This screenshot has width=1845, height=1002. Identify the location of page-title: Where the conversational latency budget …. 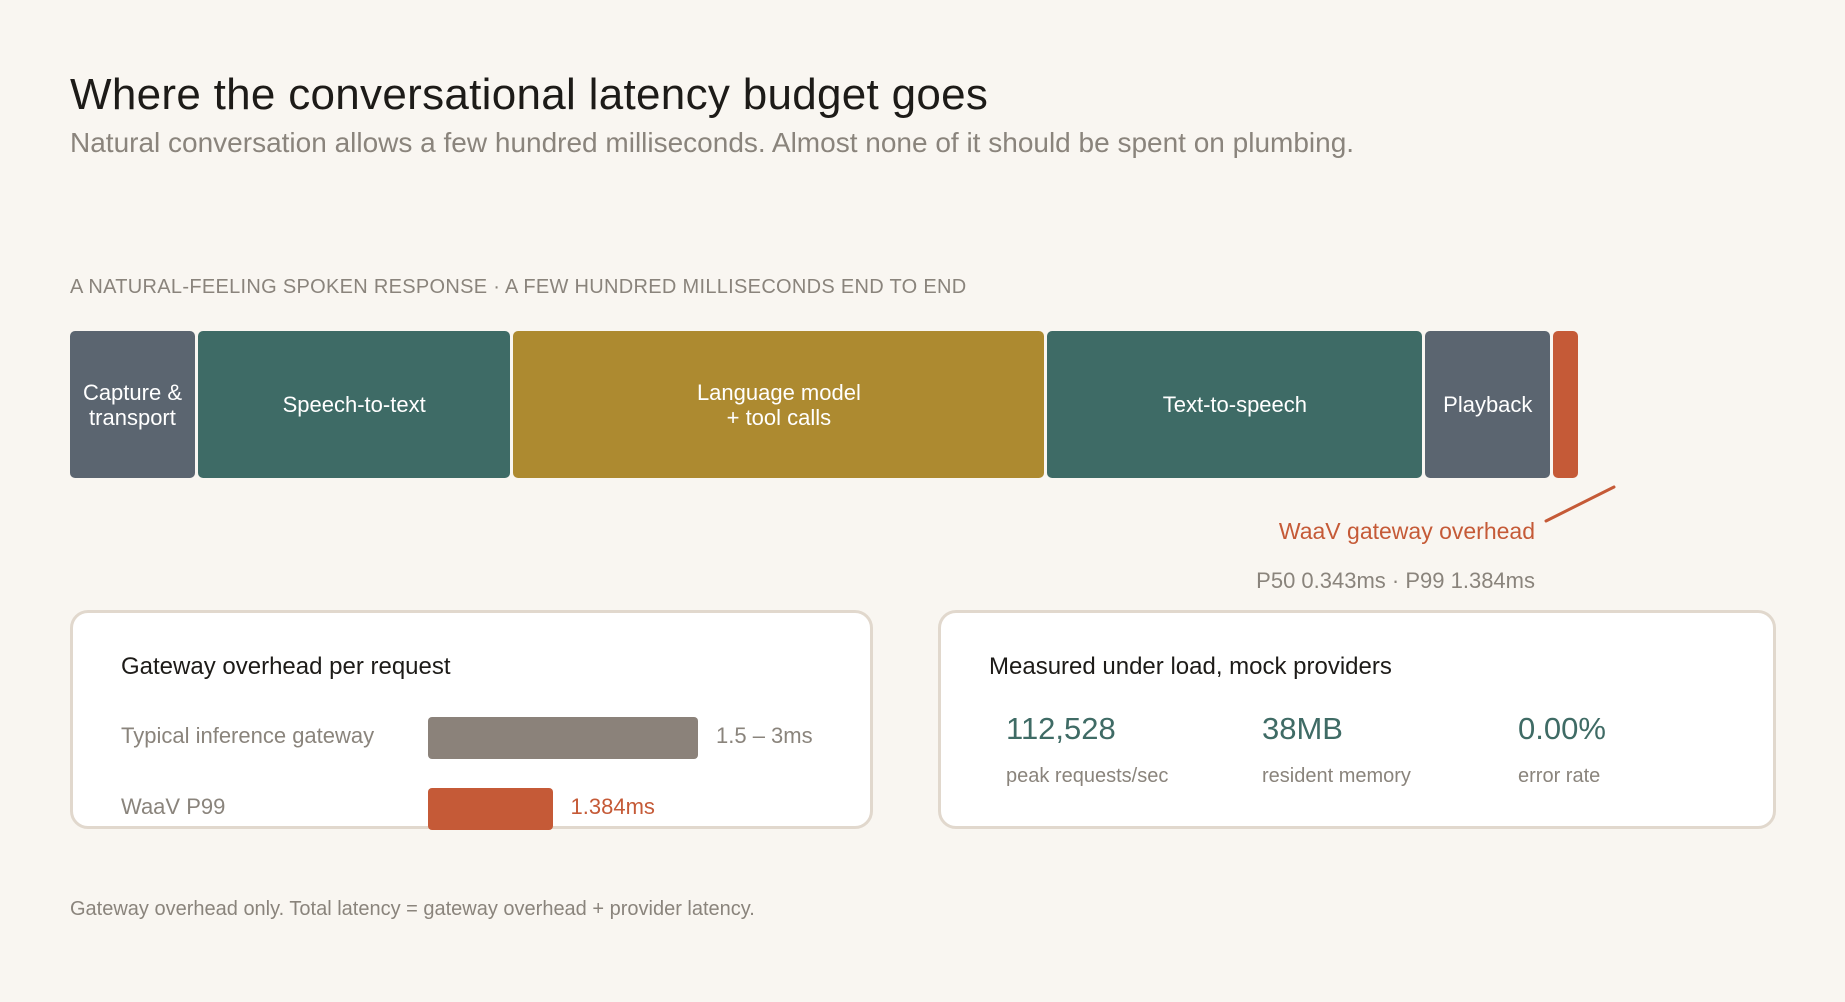
(529, 94).